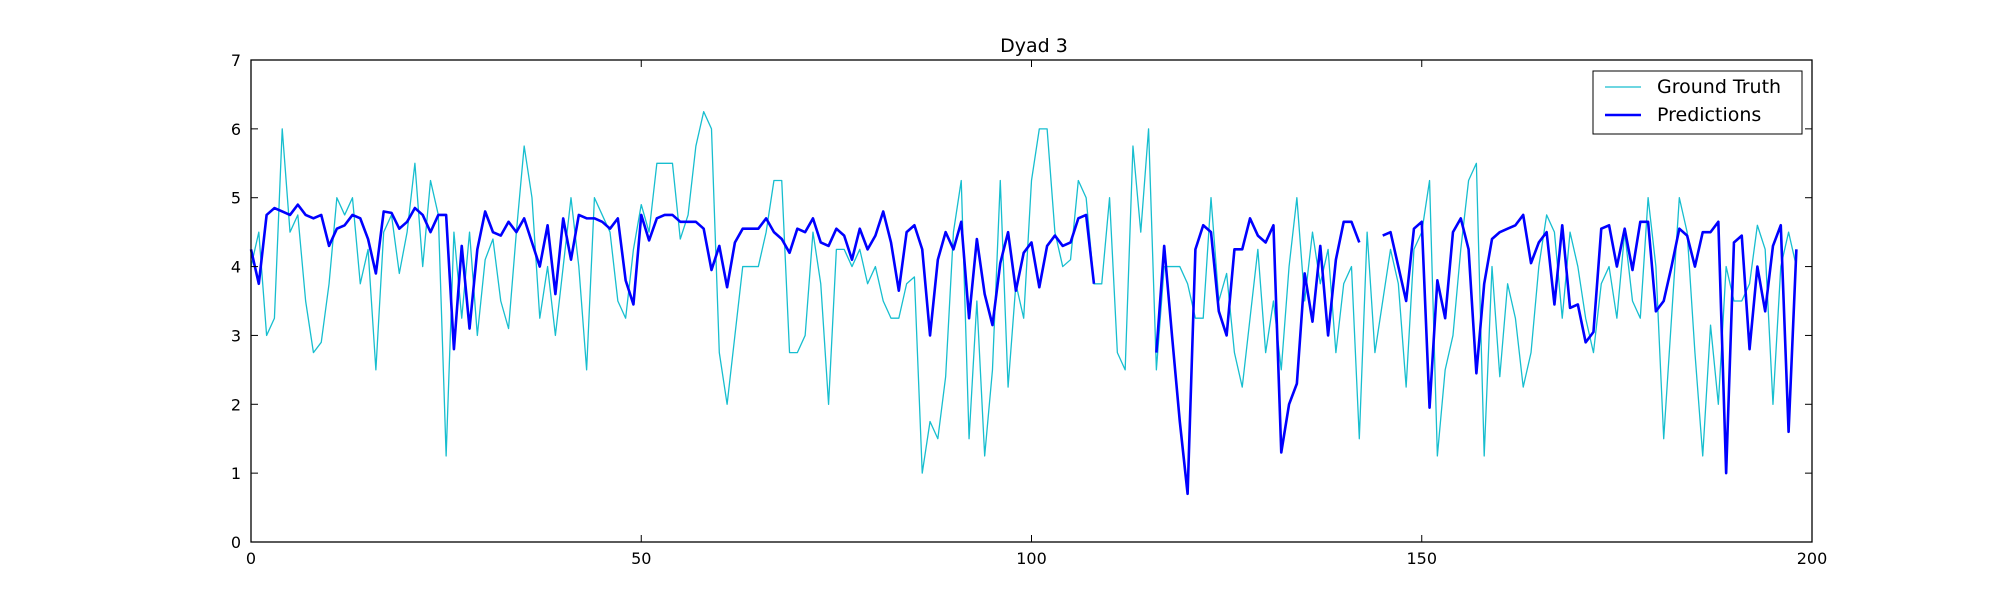 This screenshot has height=600, width=2000. What do you see at coordinates (1812, 558) in the screenshot?
I see `x-tick-label: 200` at bounding box center [1812, 558].